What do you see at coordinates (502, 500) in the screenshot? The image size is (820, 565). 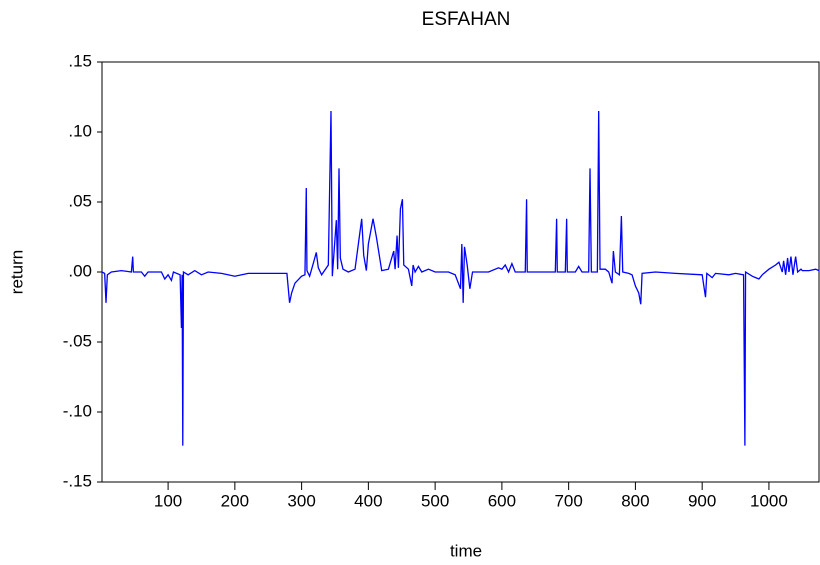 I see `x-tick-label: 600` at bounding box center [502, 500].